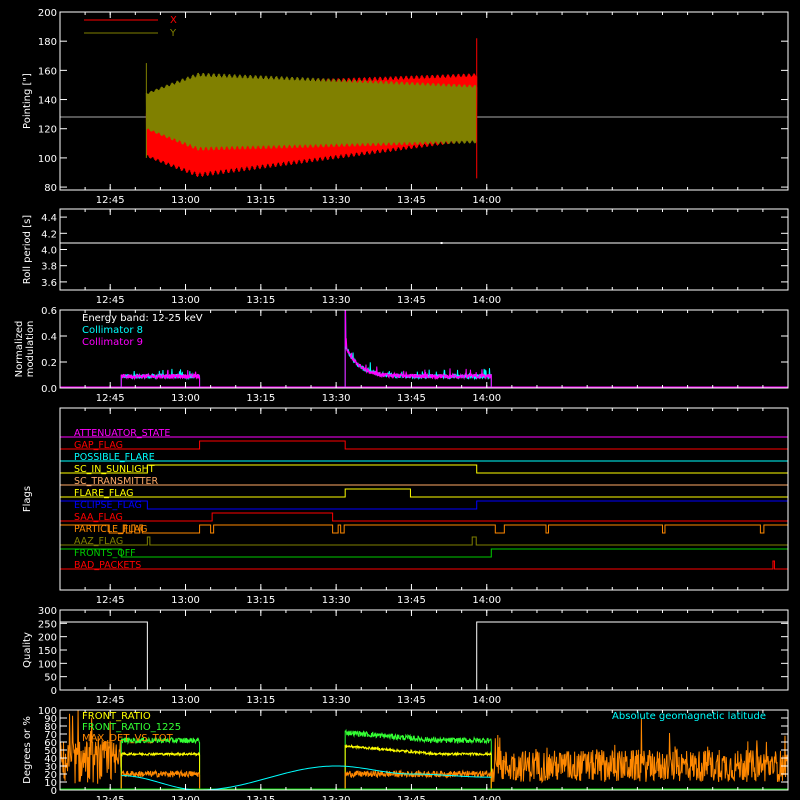 The width and height of the screenshot is (800, 800). What do you see at coordinates (27, 750) in the screenshot?
I see `y-axis-label: Degrees or %` at bounding box center [27, 750].